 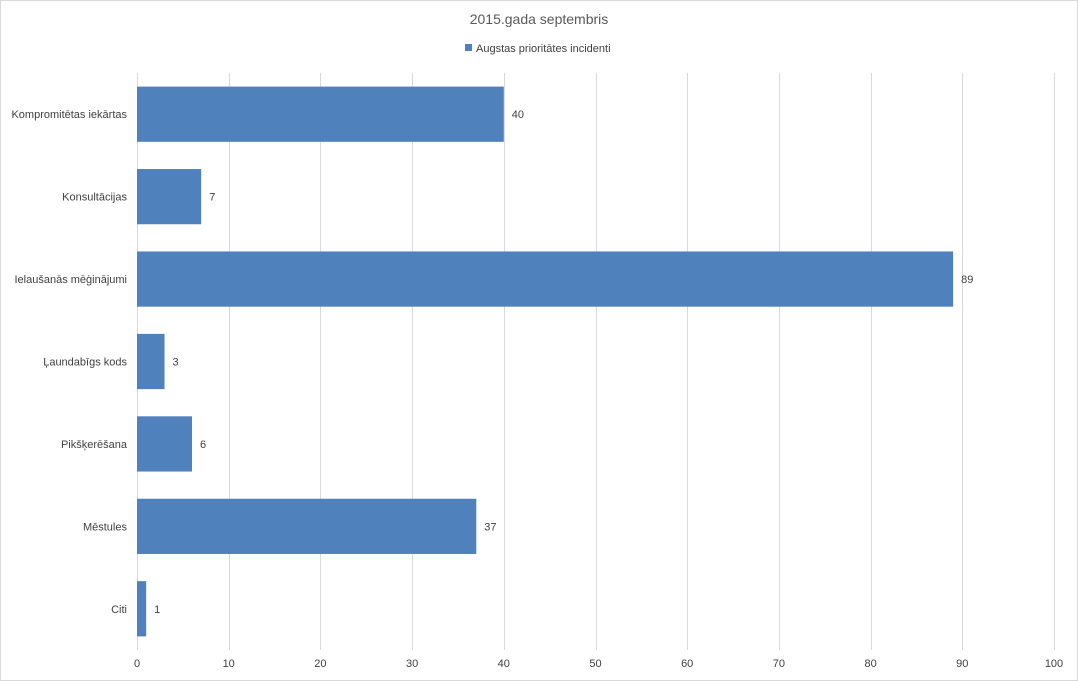 What do you see at coordinates (468, 47) in the screenshot?
I see `legend-swatch` at bounding box center [468, 47].